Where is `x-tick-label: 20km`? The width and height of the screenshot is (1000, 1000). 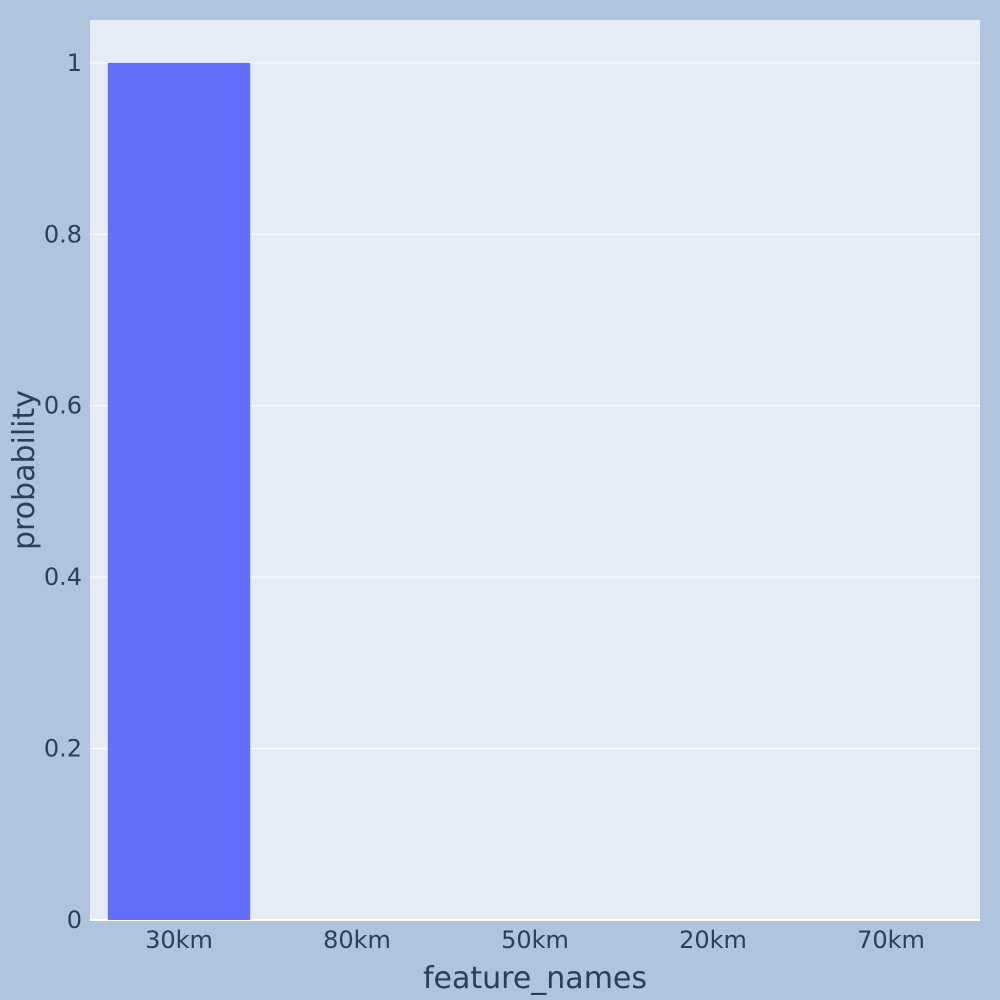
x-tick-label: 20km is located at coordinates (713, 940).